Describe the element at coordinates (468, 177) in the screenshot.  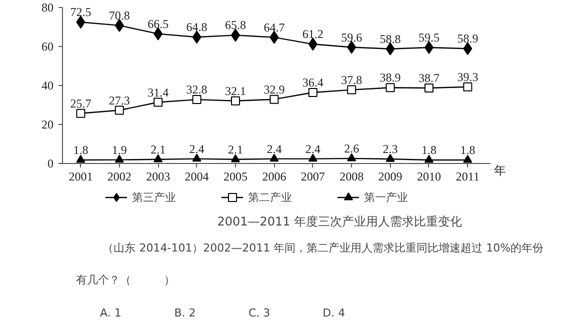
I see `x-tick-label: 2011` at that location.